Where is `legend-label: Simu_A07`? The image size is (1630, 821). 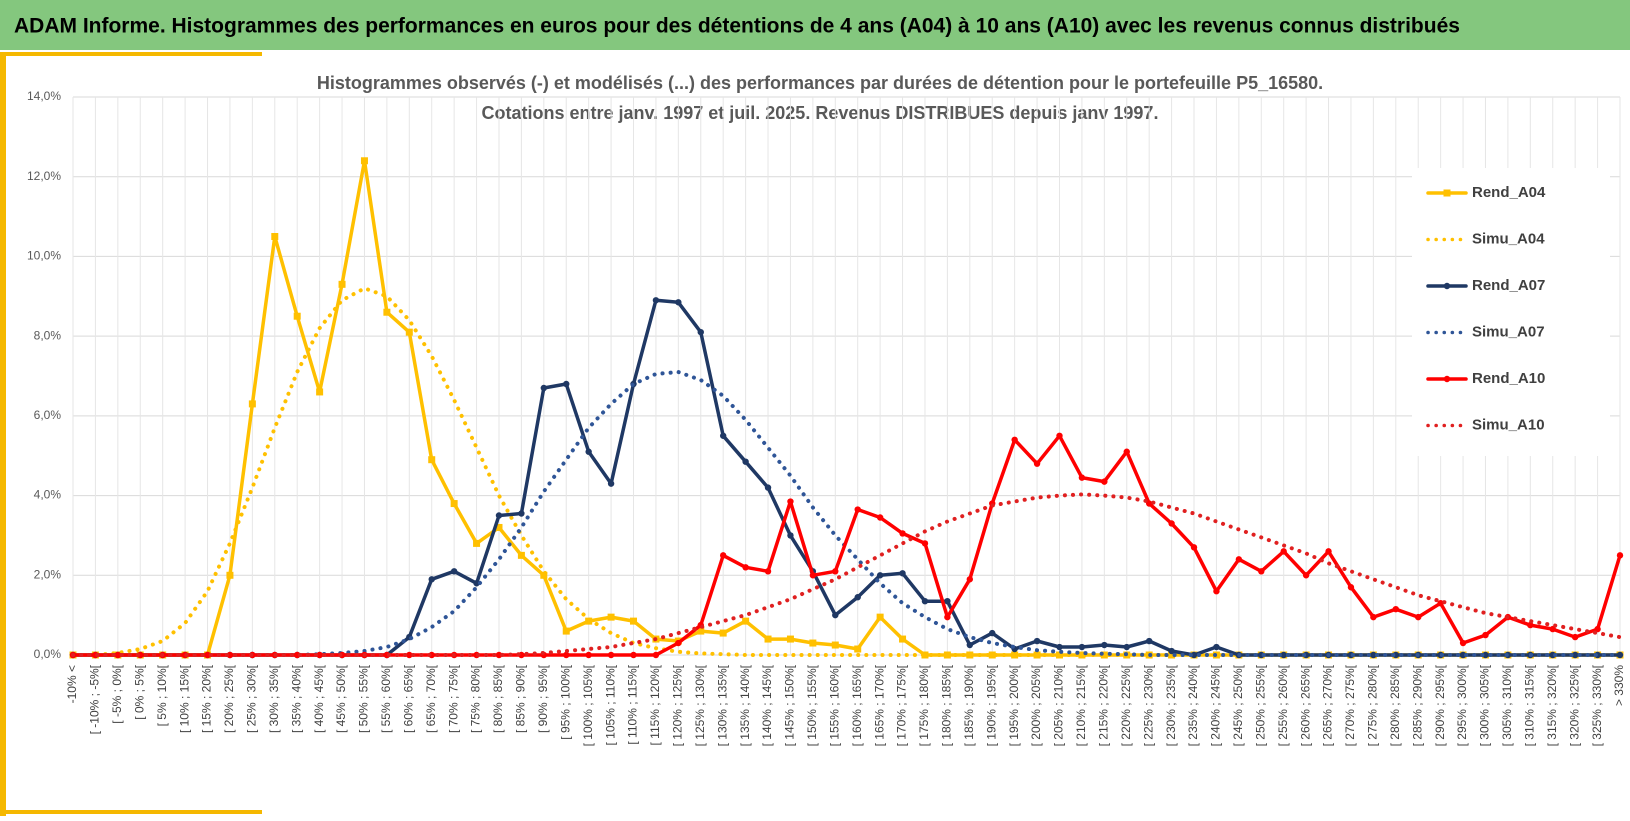 legend-label: Simu_A07 is located at coordinates (1508, 331).